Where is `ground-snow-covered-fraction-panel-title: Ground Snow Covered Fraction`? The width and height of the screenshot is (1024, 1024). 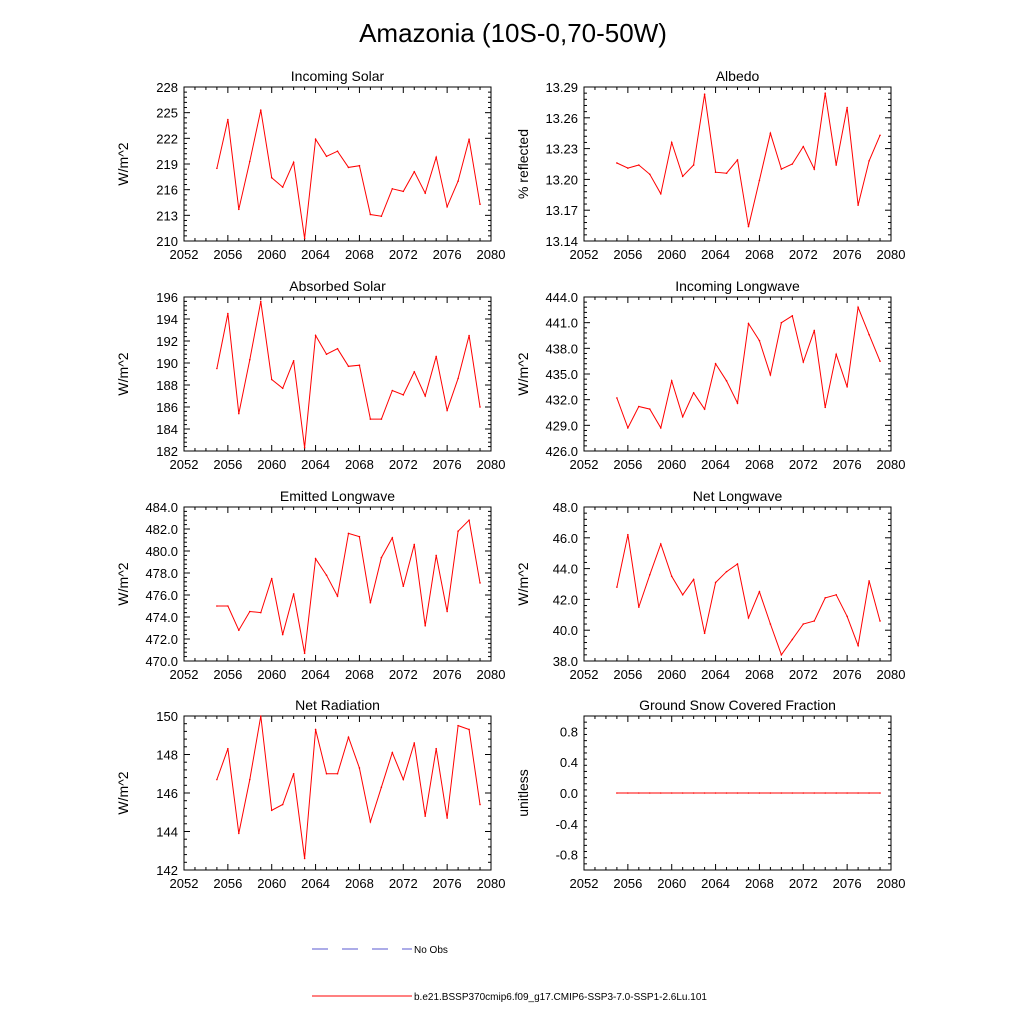 ground-snow-covered-fraction-panel-title: Ground Snow Covered Fraction is located at coordinates (737, 705).